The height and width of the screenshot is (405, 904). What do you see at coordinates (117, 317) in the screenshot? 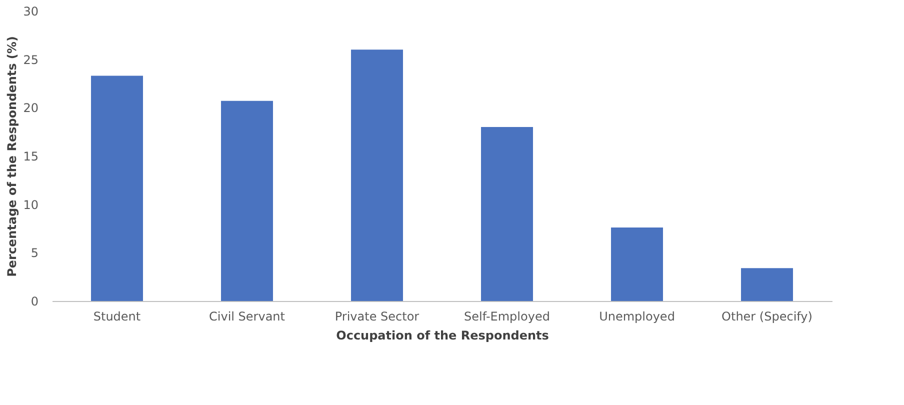
I see `x-tick-label: Student` at bounding box center [117, 317].